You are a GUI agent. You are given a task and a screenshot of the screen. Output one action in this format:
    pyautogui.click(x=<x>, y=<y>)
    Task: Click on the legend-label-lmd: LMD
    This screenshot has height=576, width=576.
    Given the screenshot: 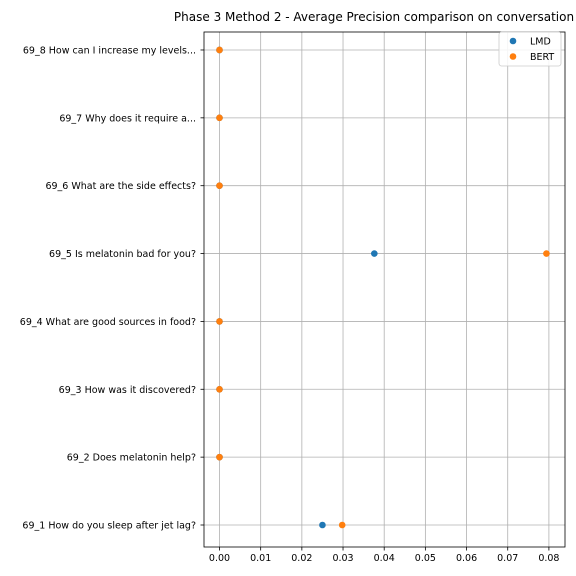 What is the action you would take?
    pyautogui.click(x=540, y=42)
    